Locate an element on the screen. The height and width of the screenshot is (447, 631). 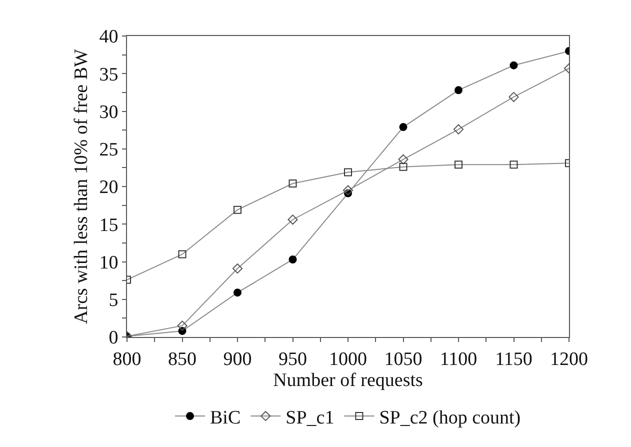
x-tick-label: 800 is located at coordinates (127, 359).